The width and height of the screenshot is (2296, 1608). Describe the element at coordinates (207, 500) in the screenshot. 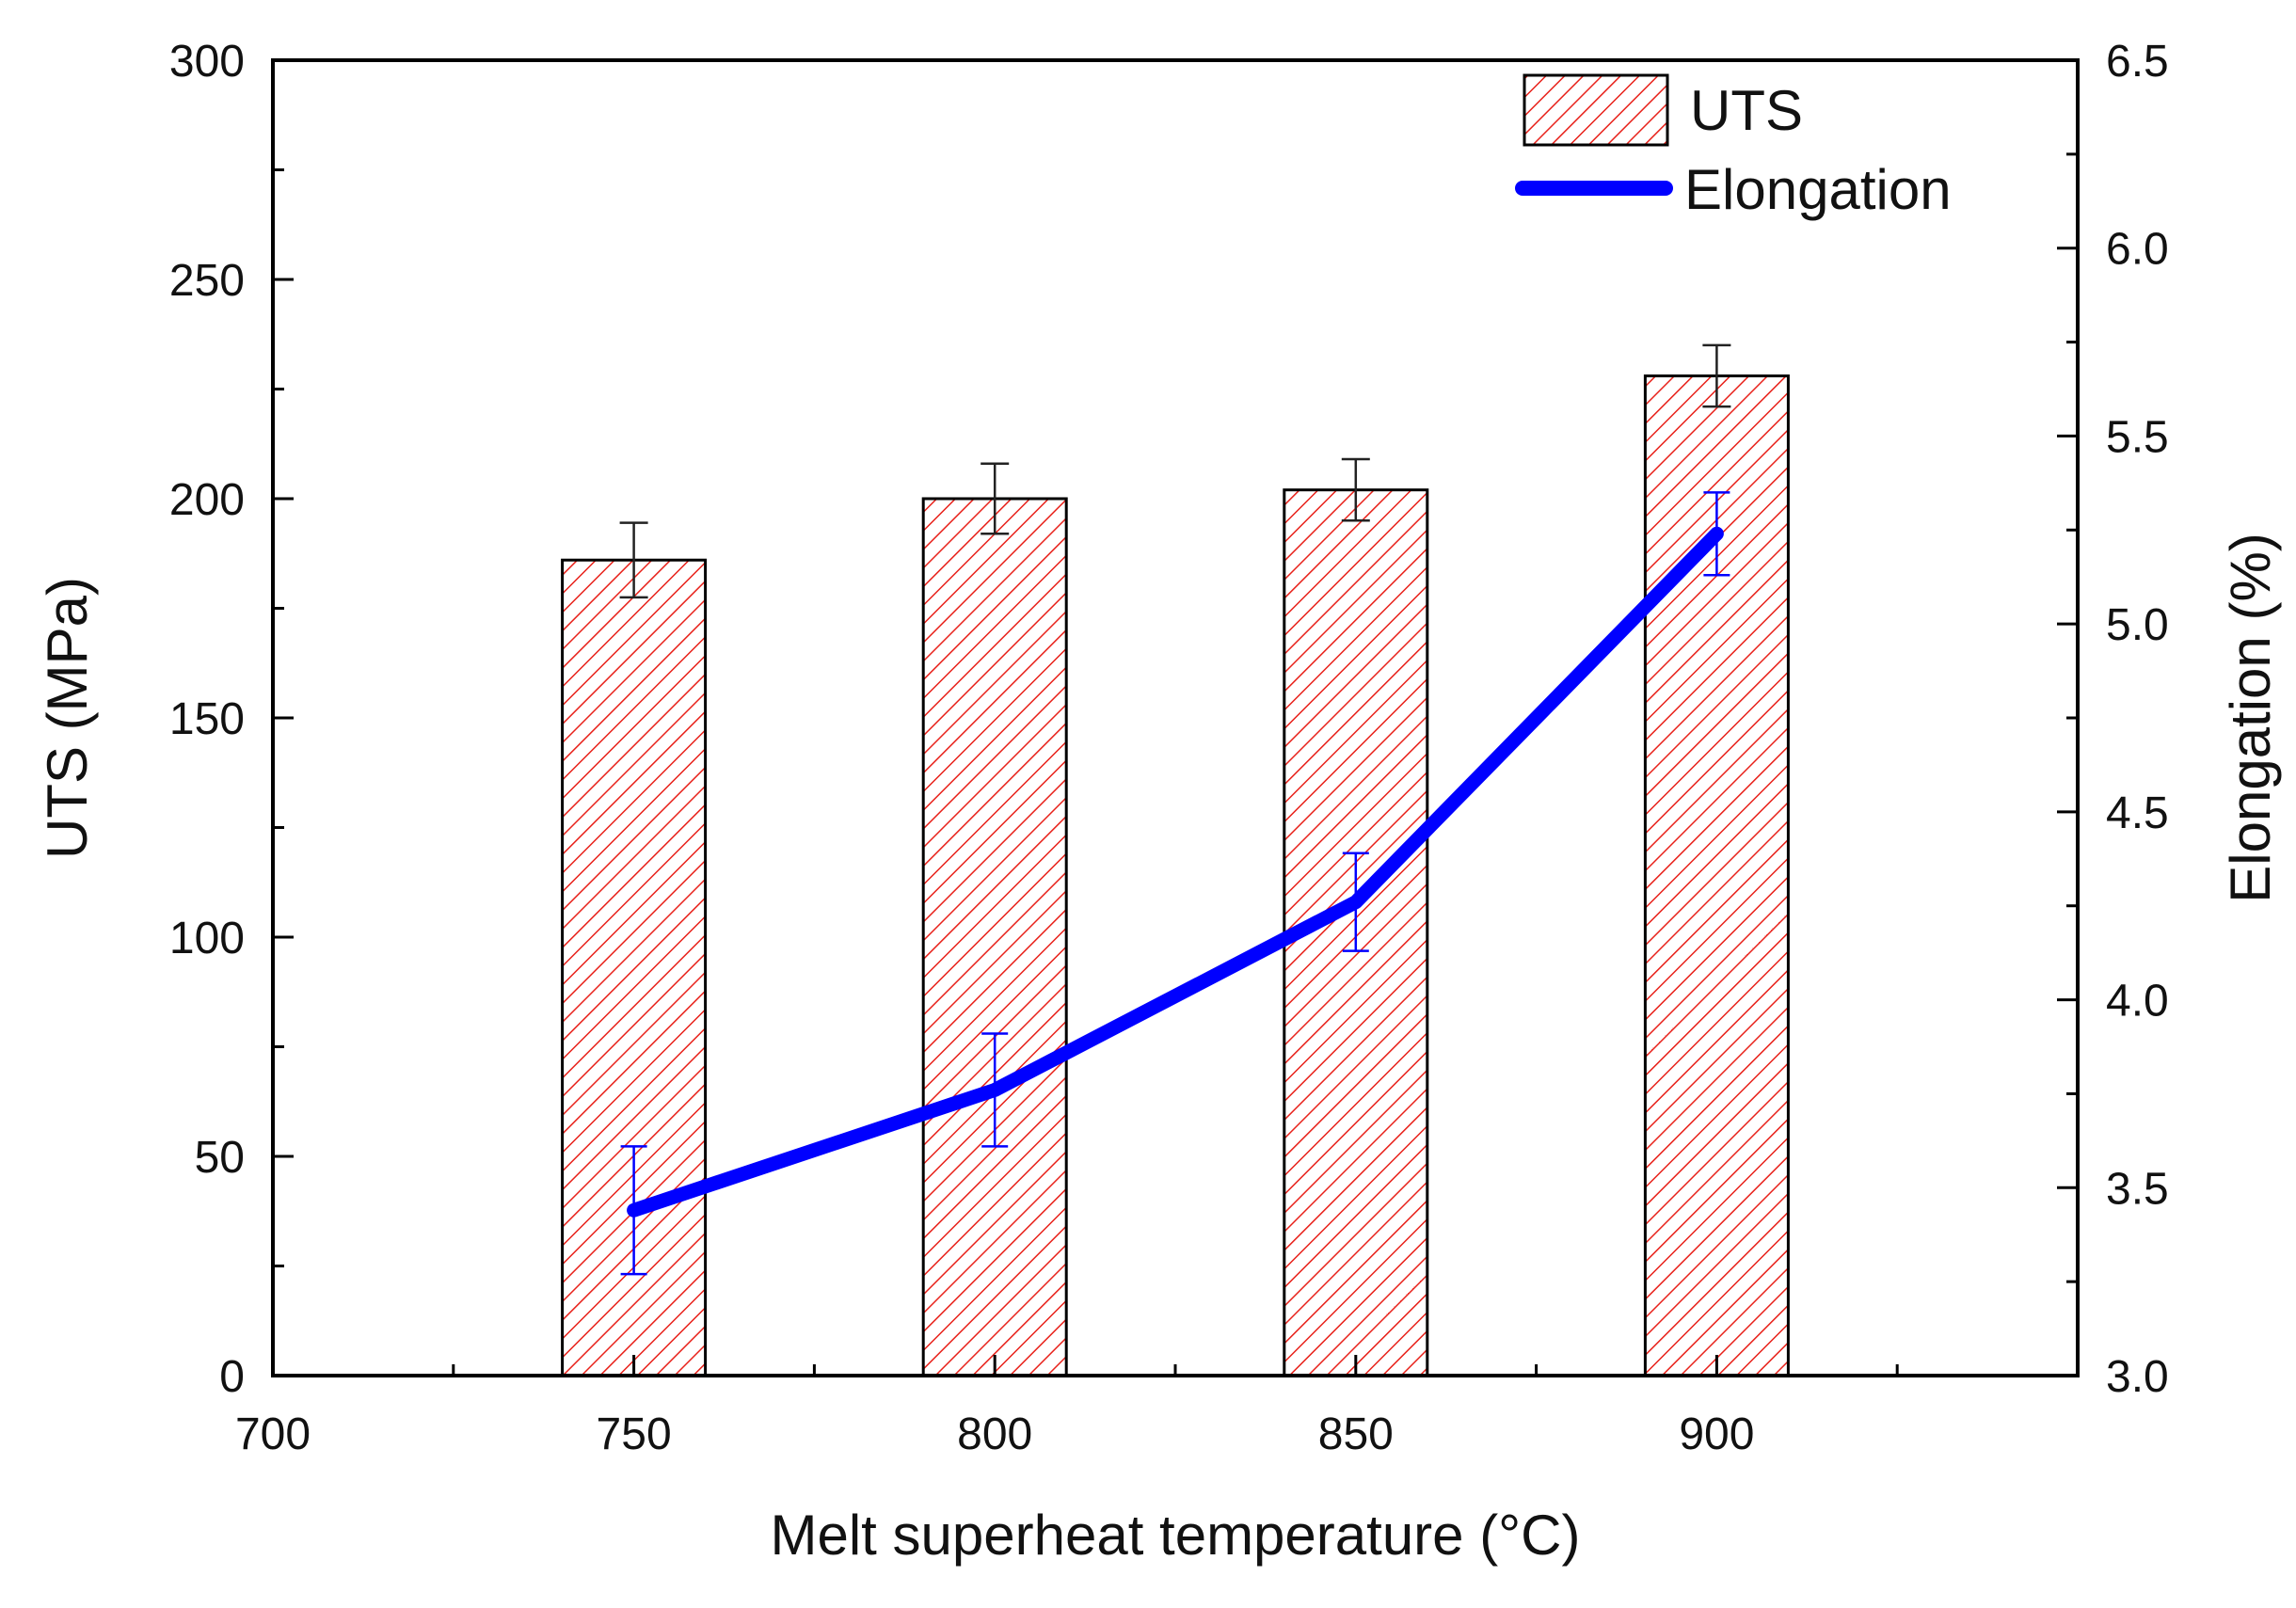

I see `y-left-tick-label: 200` at that location.